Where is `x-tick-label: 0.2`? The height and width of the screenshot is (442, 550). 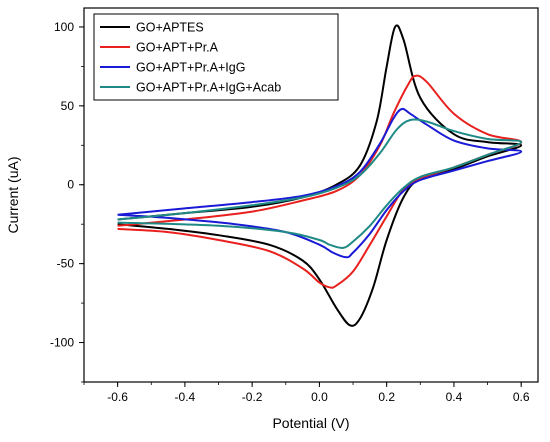 x-tick-label: 0.2 is located at coordinates (386, 397).